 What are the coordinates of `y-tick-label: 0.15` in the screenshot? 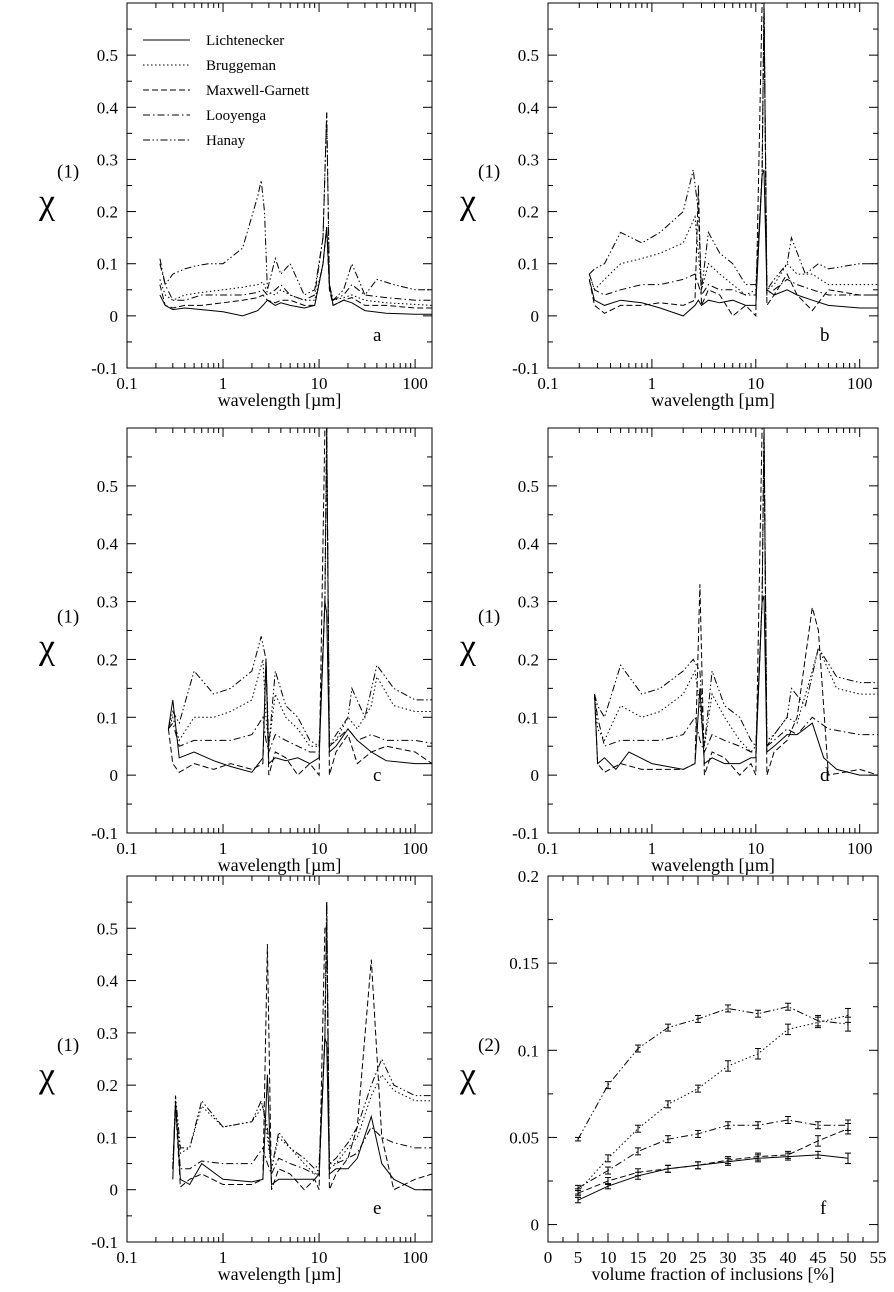 It's located at (524, 963).